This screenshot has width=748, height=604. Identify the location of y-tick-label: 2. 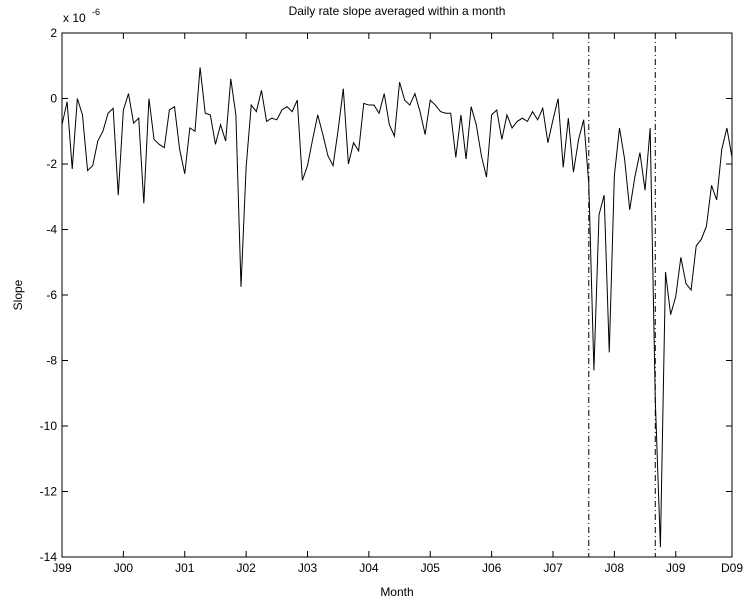
(53, 33).